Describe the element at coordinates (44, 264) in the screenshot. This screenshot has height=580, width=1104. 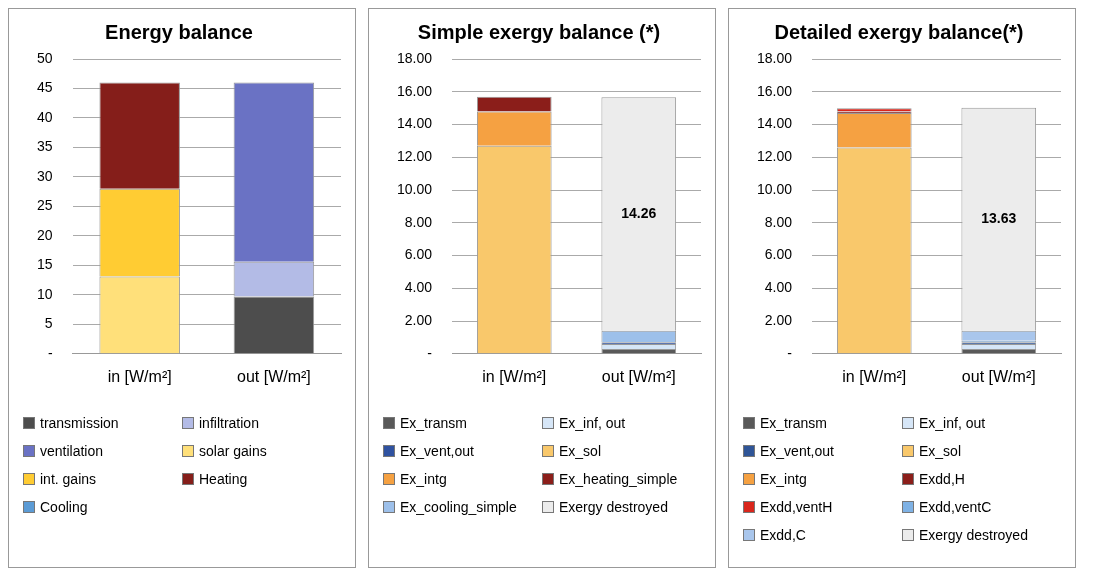
I see `y-tick-label: 15` at that location.